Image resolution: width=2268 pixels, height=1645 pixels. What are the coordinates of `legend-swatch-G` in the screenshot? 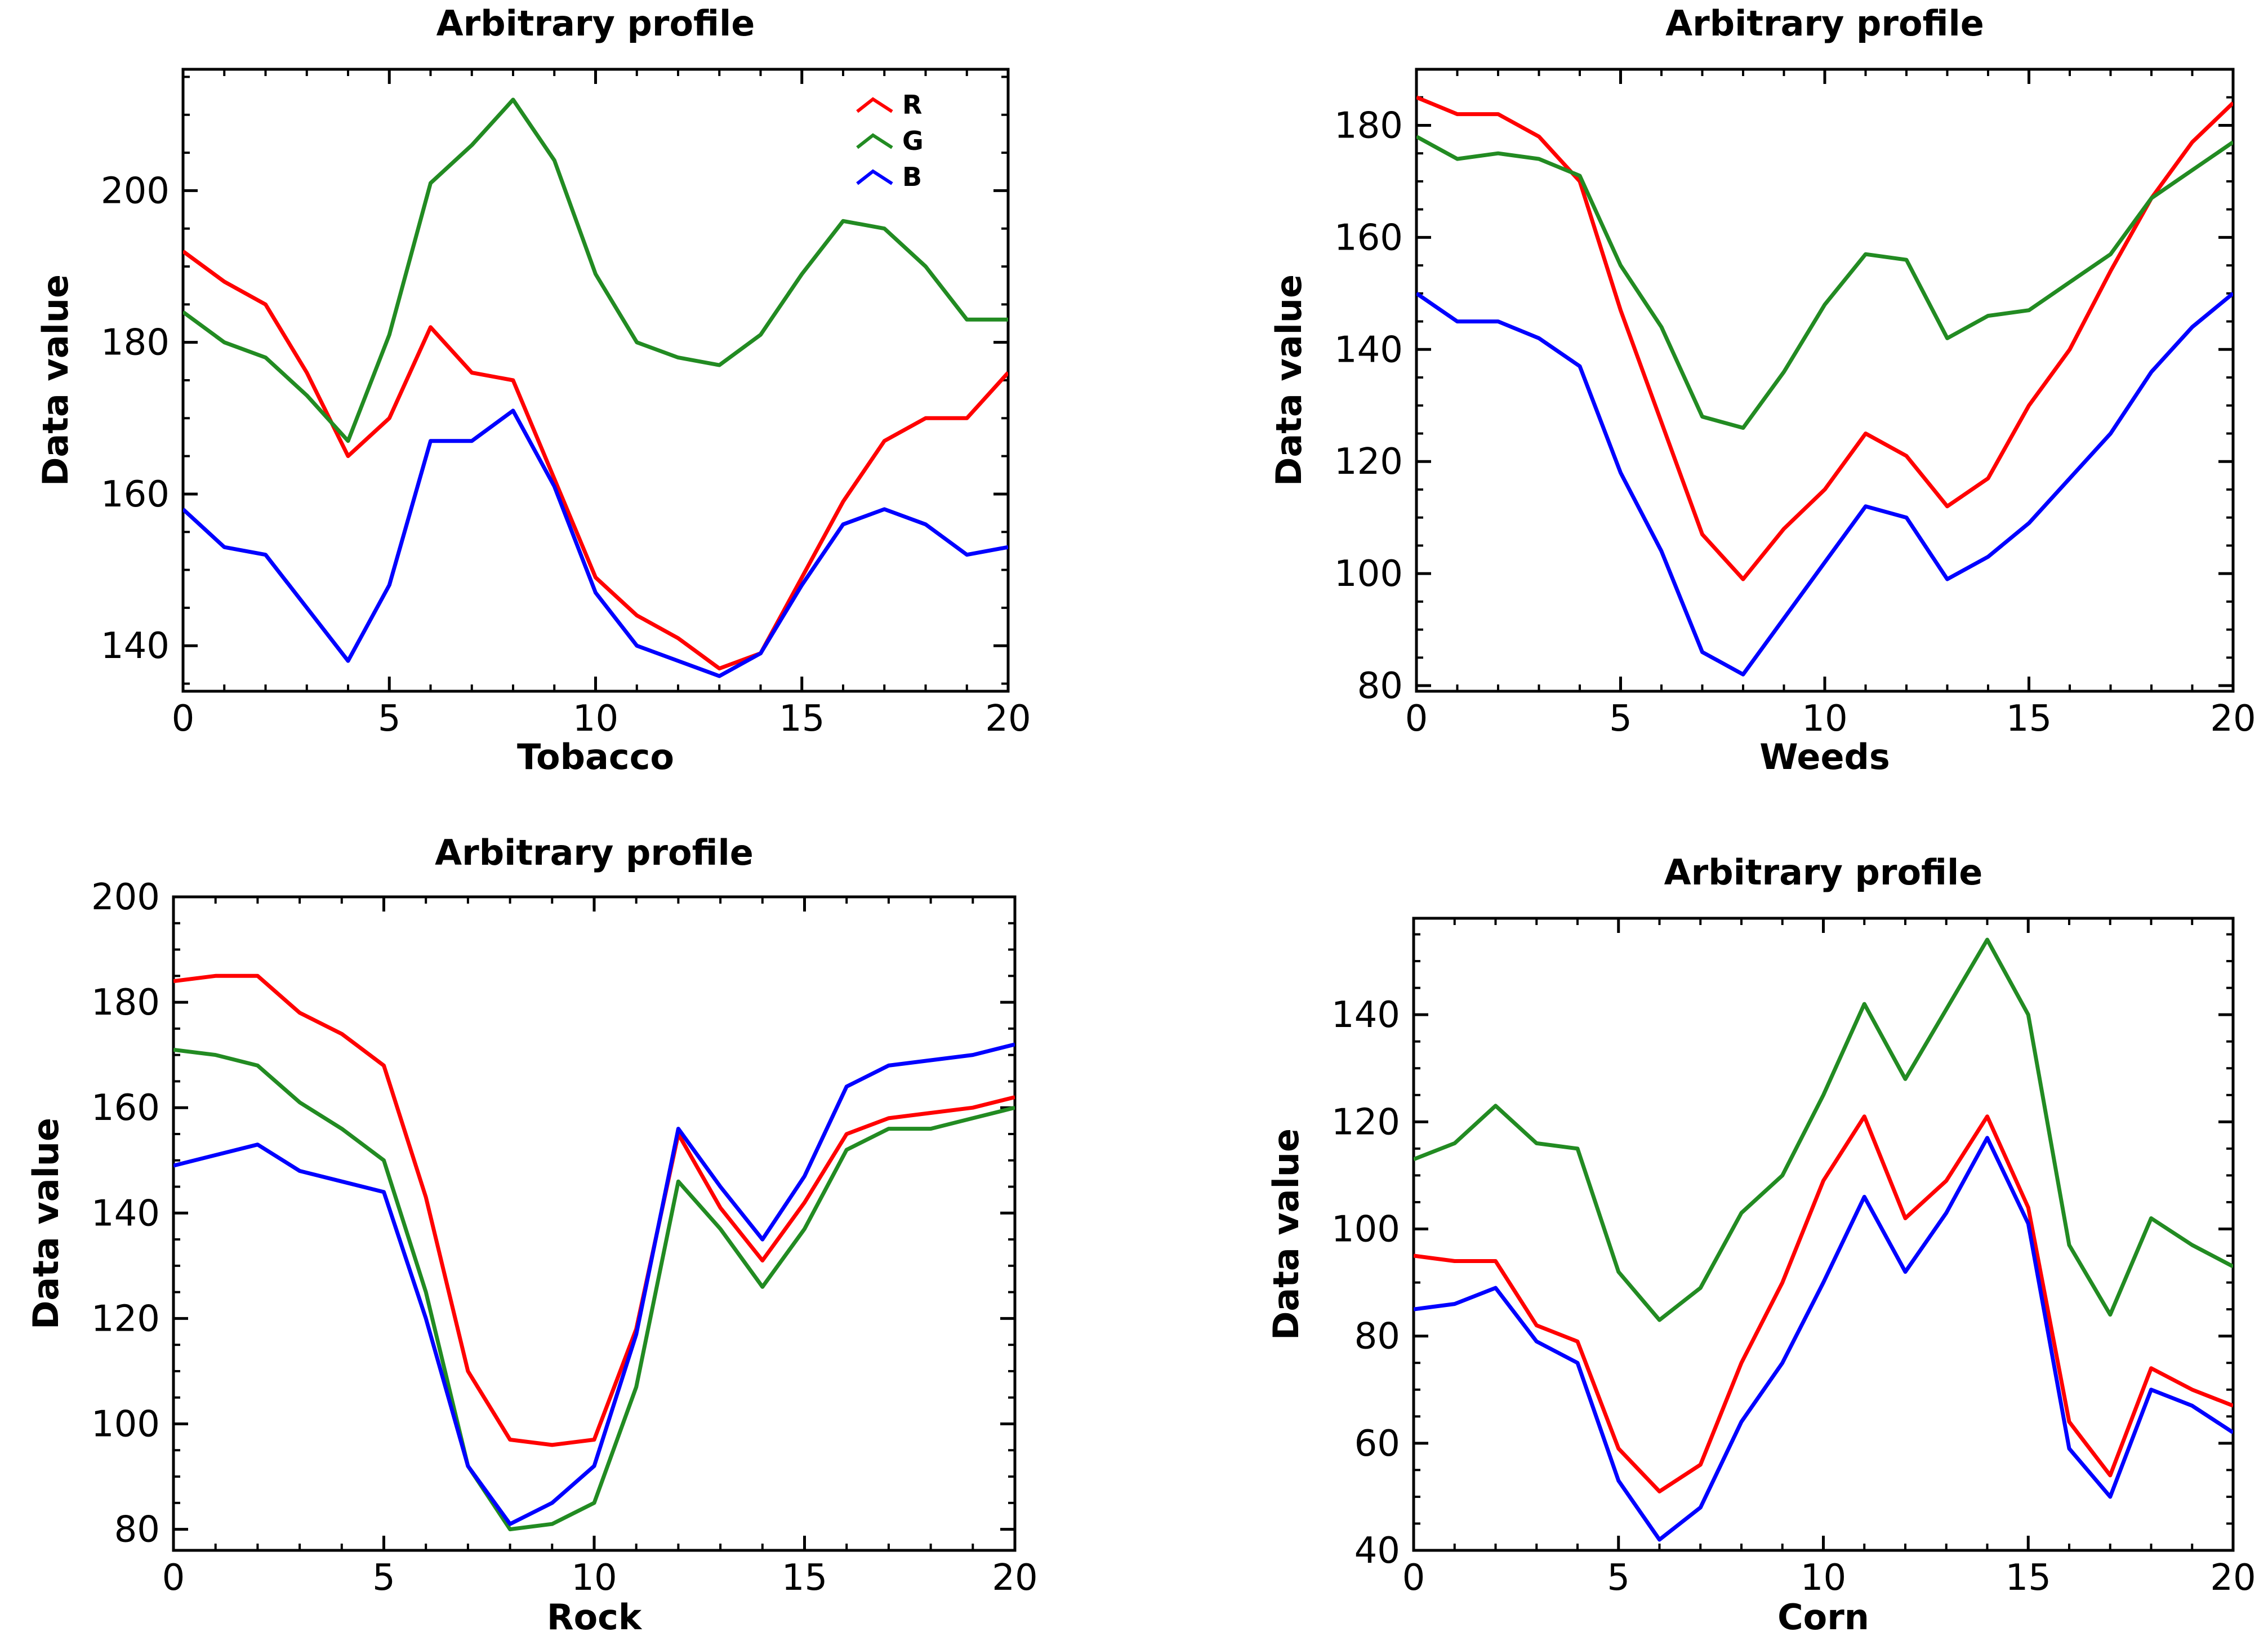 It's located at (875, 141).